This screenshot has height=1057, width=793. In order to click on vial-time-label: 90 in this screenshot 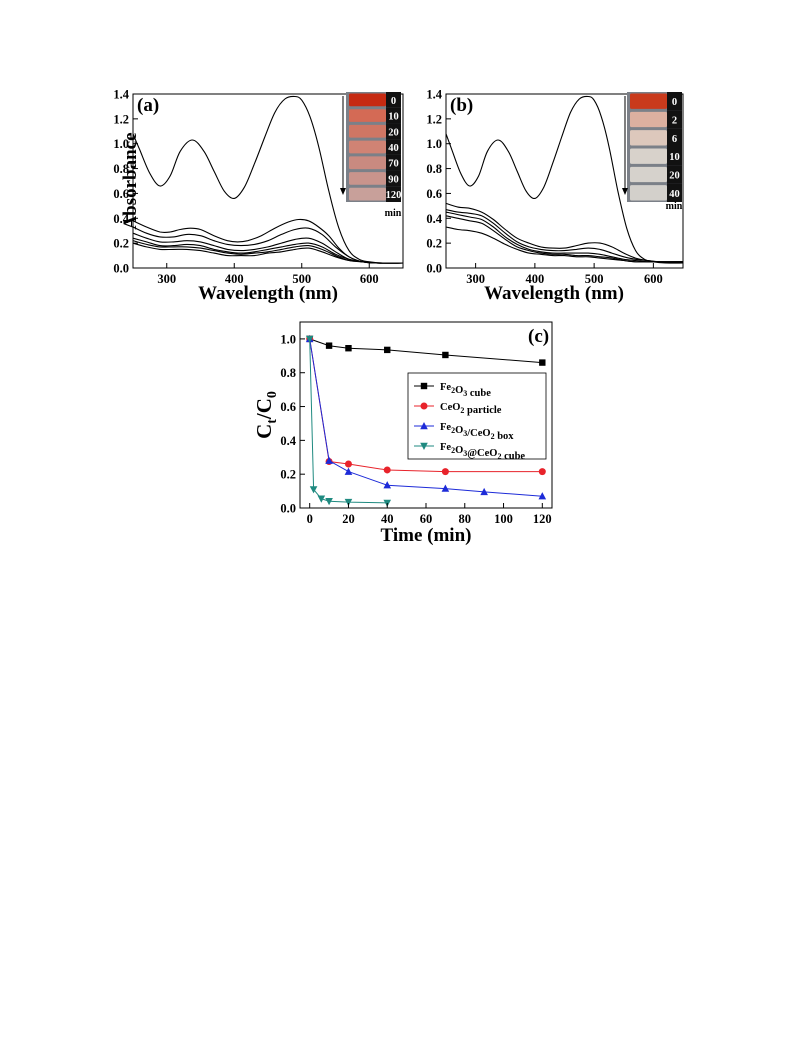, I will do `click(393, 179)`.